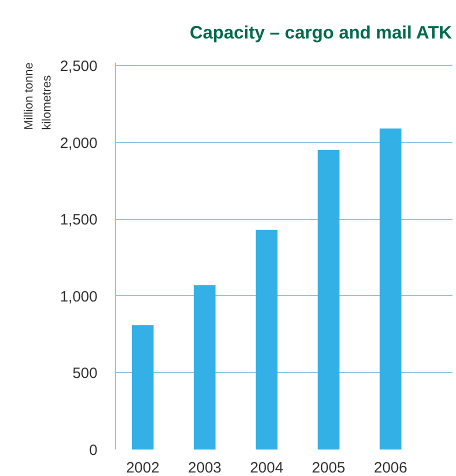 The height and width of the screenshot is (476, 456). What do you see at coordinates (321, 32) in the screenshot?
I see `chart-title: Capacity – cargo and mail ATK` at bounding box center [321, 32].